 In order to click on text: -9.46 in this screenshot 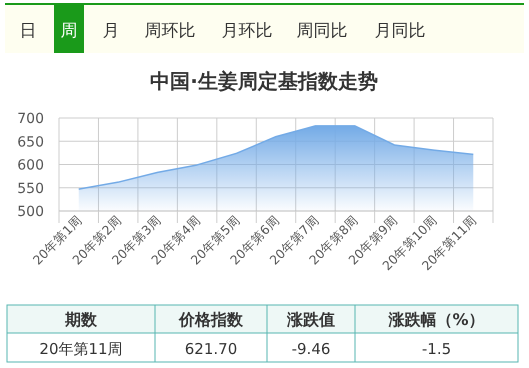, I will do `click(311, 349)`.